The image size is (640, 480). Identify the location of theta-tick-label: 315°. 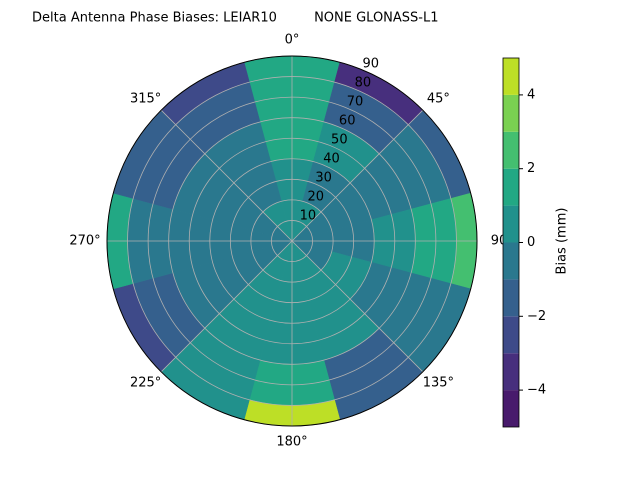
(145, 98).